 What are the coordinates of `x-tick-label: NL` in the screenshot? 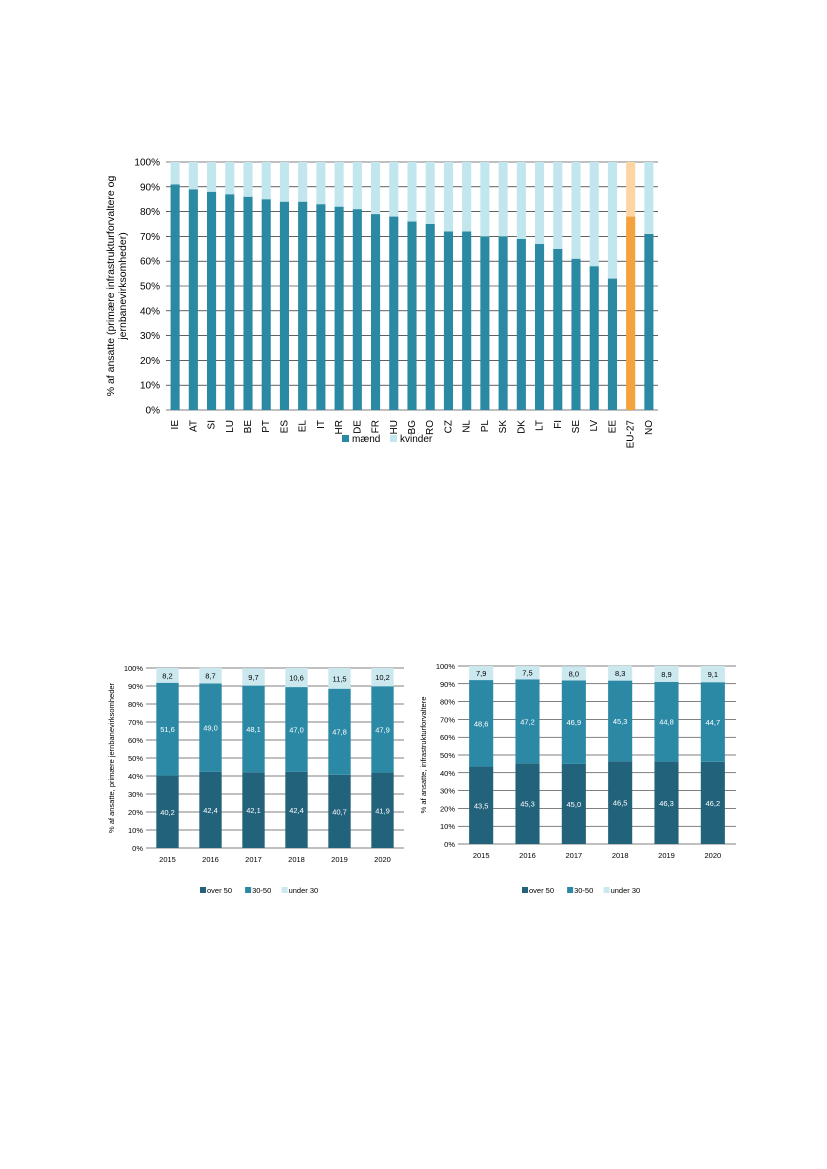 It's located at (467, 426).